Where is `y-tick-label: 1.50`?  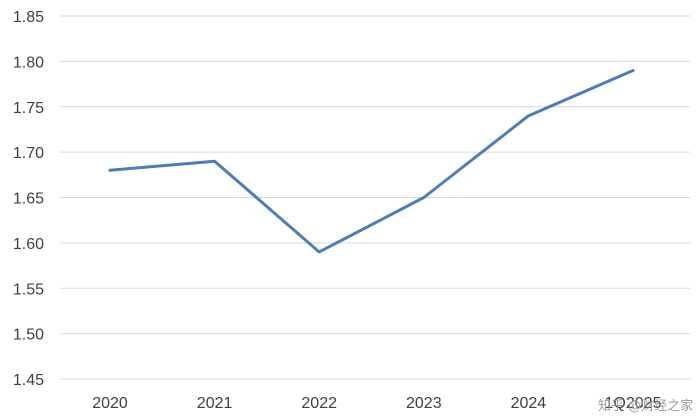
y-tick-label: 1.50 is located at coordinates (28, 335).